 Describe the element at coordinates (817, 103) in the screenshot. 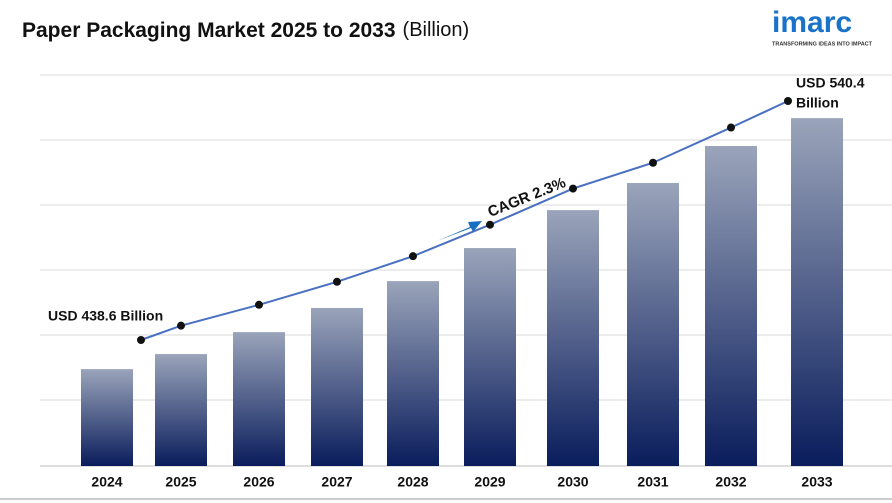

I see `end-label: Billion` at that location.